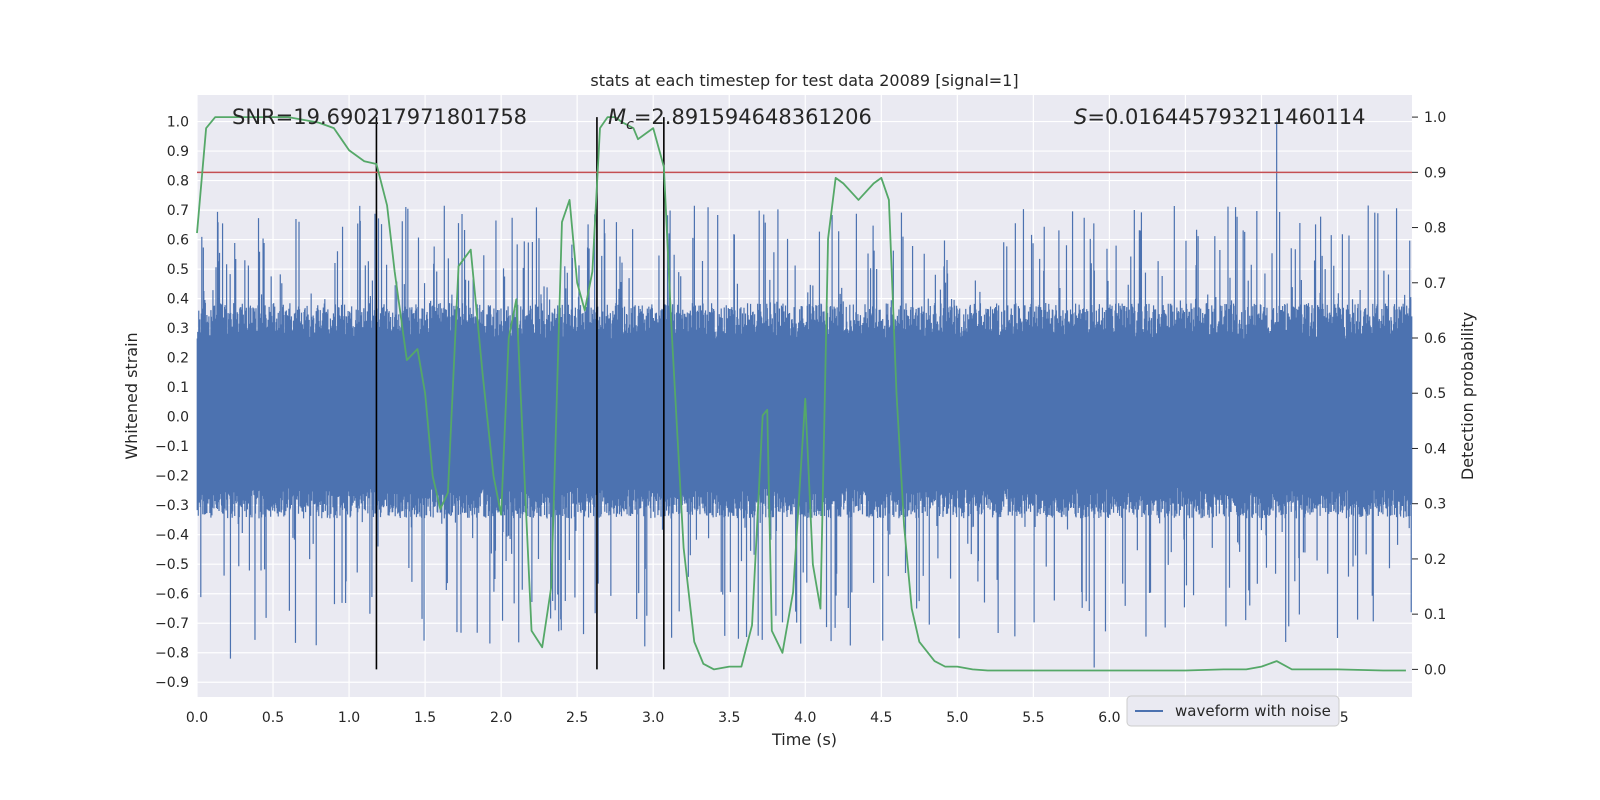 The height and width of the screenshot is (800, 1600). What do you see at coordinates (1226, 117) in the screenshot?
I see `s-value: =0.016445793211460114` at bounding box center [1226, 117].